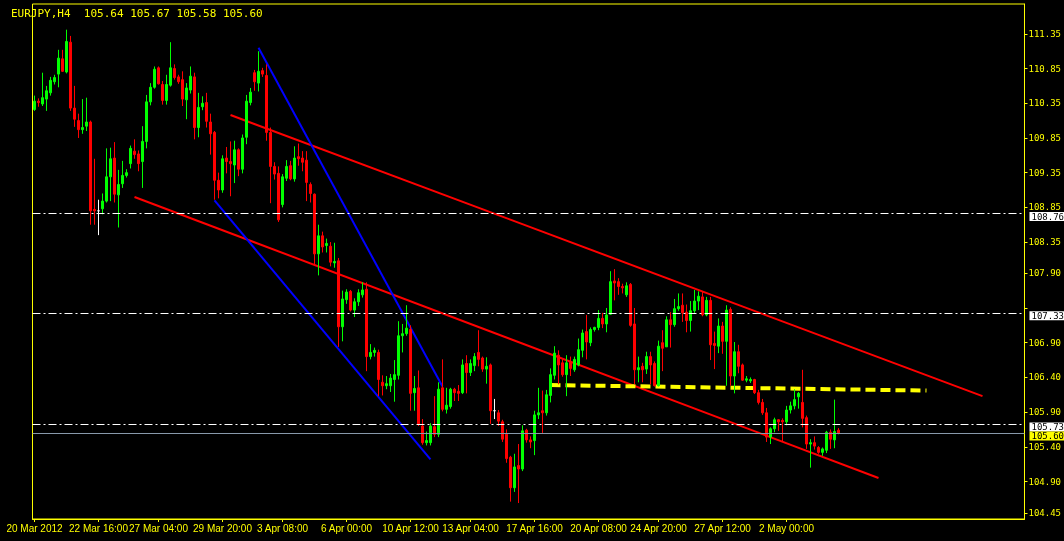  Describe the element at coordinates (35, 528) in the screenshot. I see `x-tick-label: 20 Mar 2012` at that location.